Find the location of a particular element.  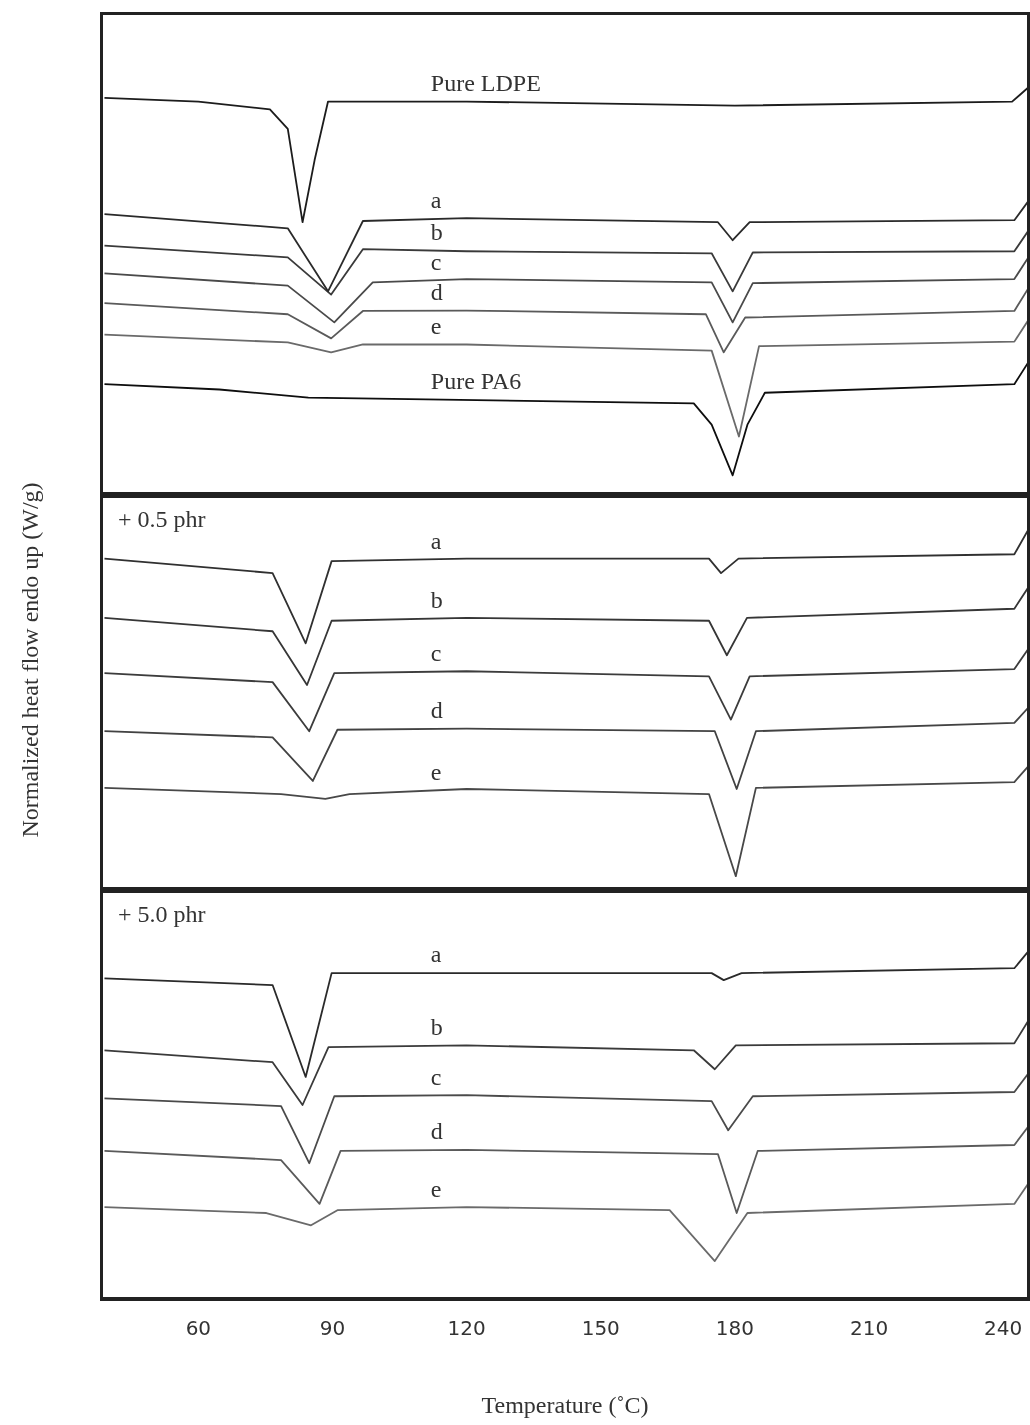

x-tick-label: 210 is located at coordinates (869, 1328).